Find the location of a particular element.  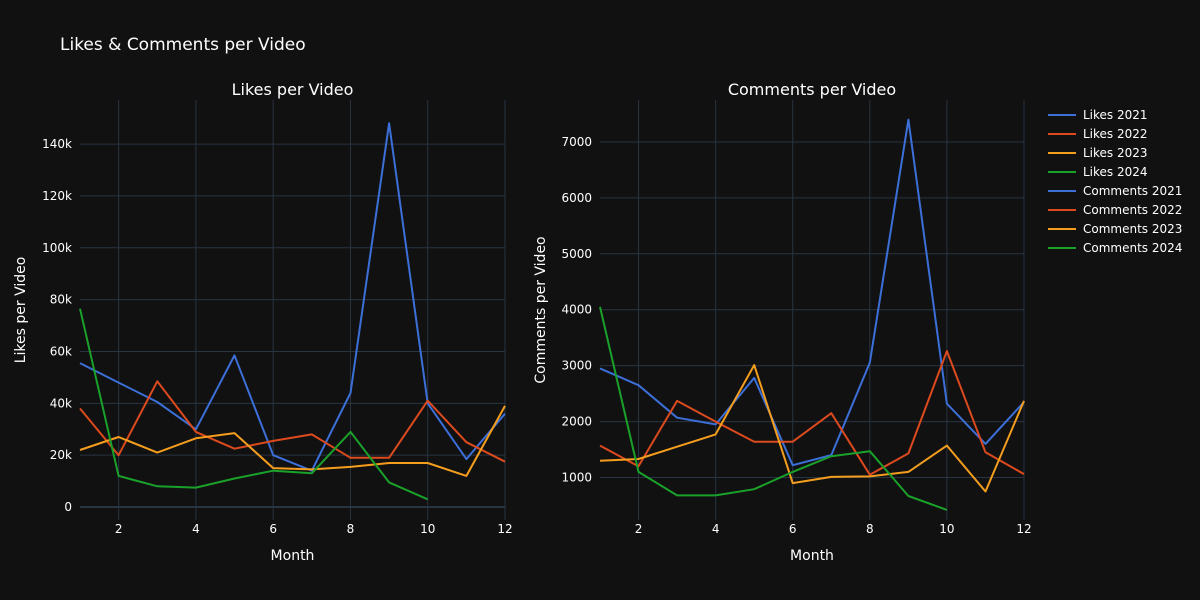

panel1-x-tick-label: 12 is located at coordinates (504, 529).